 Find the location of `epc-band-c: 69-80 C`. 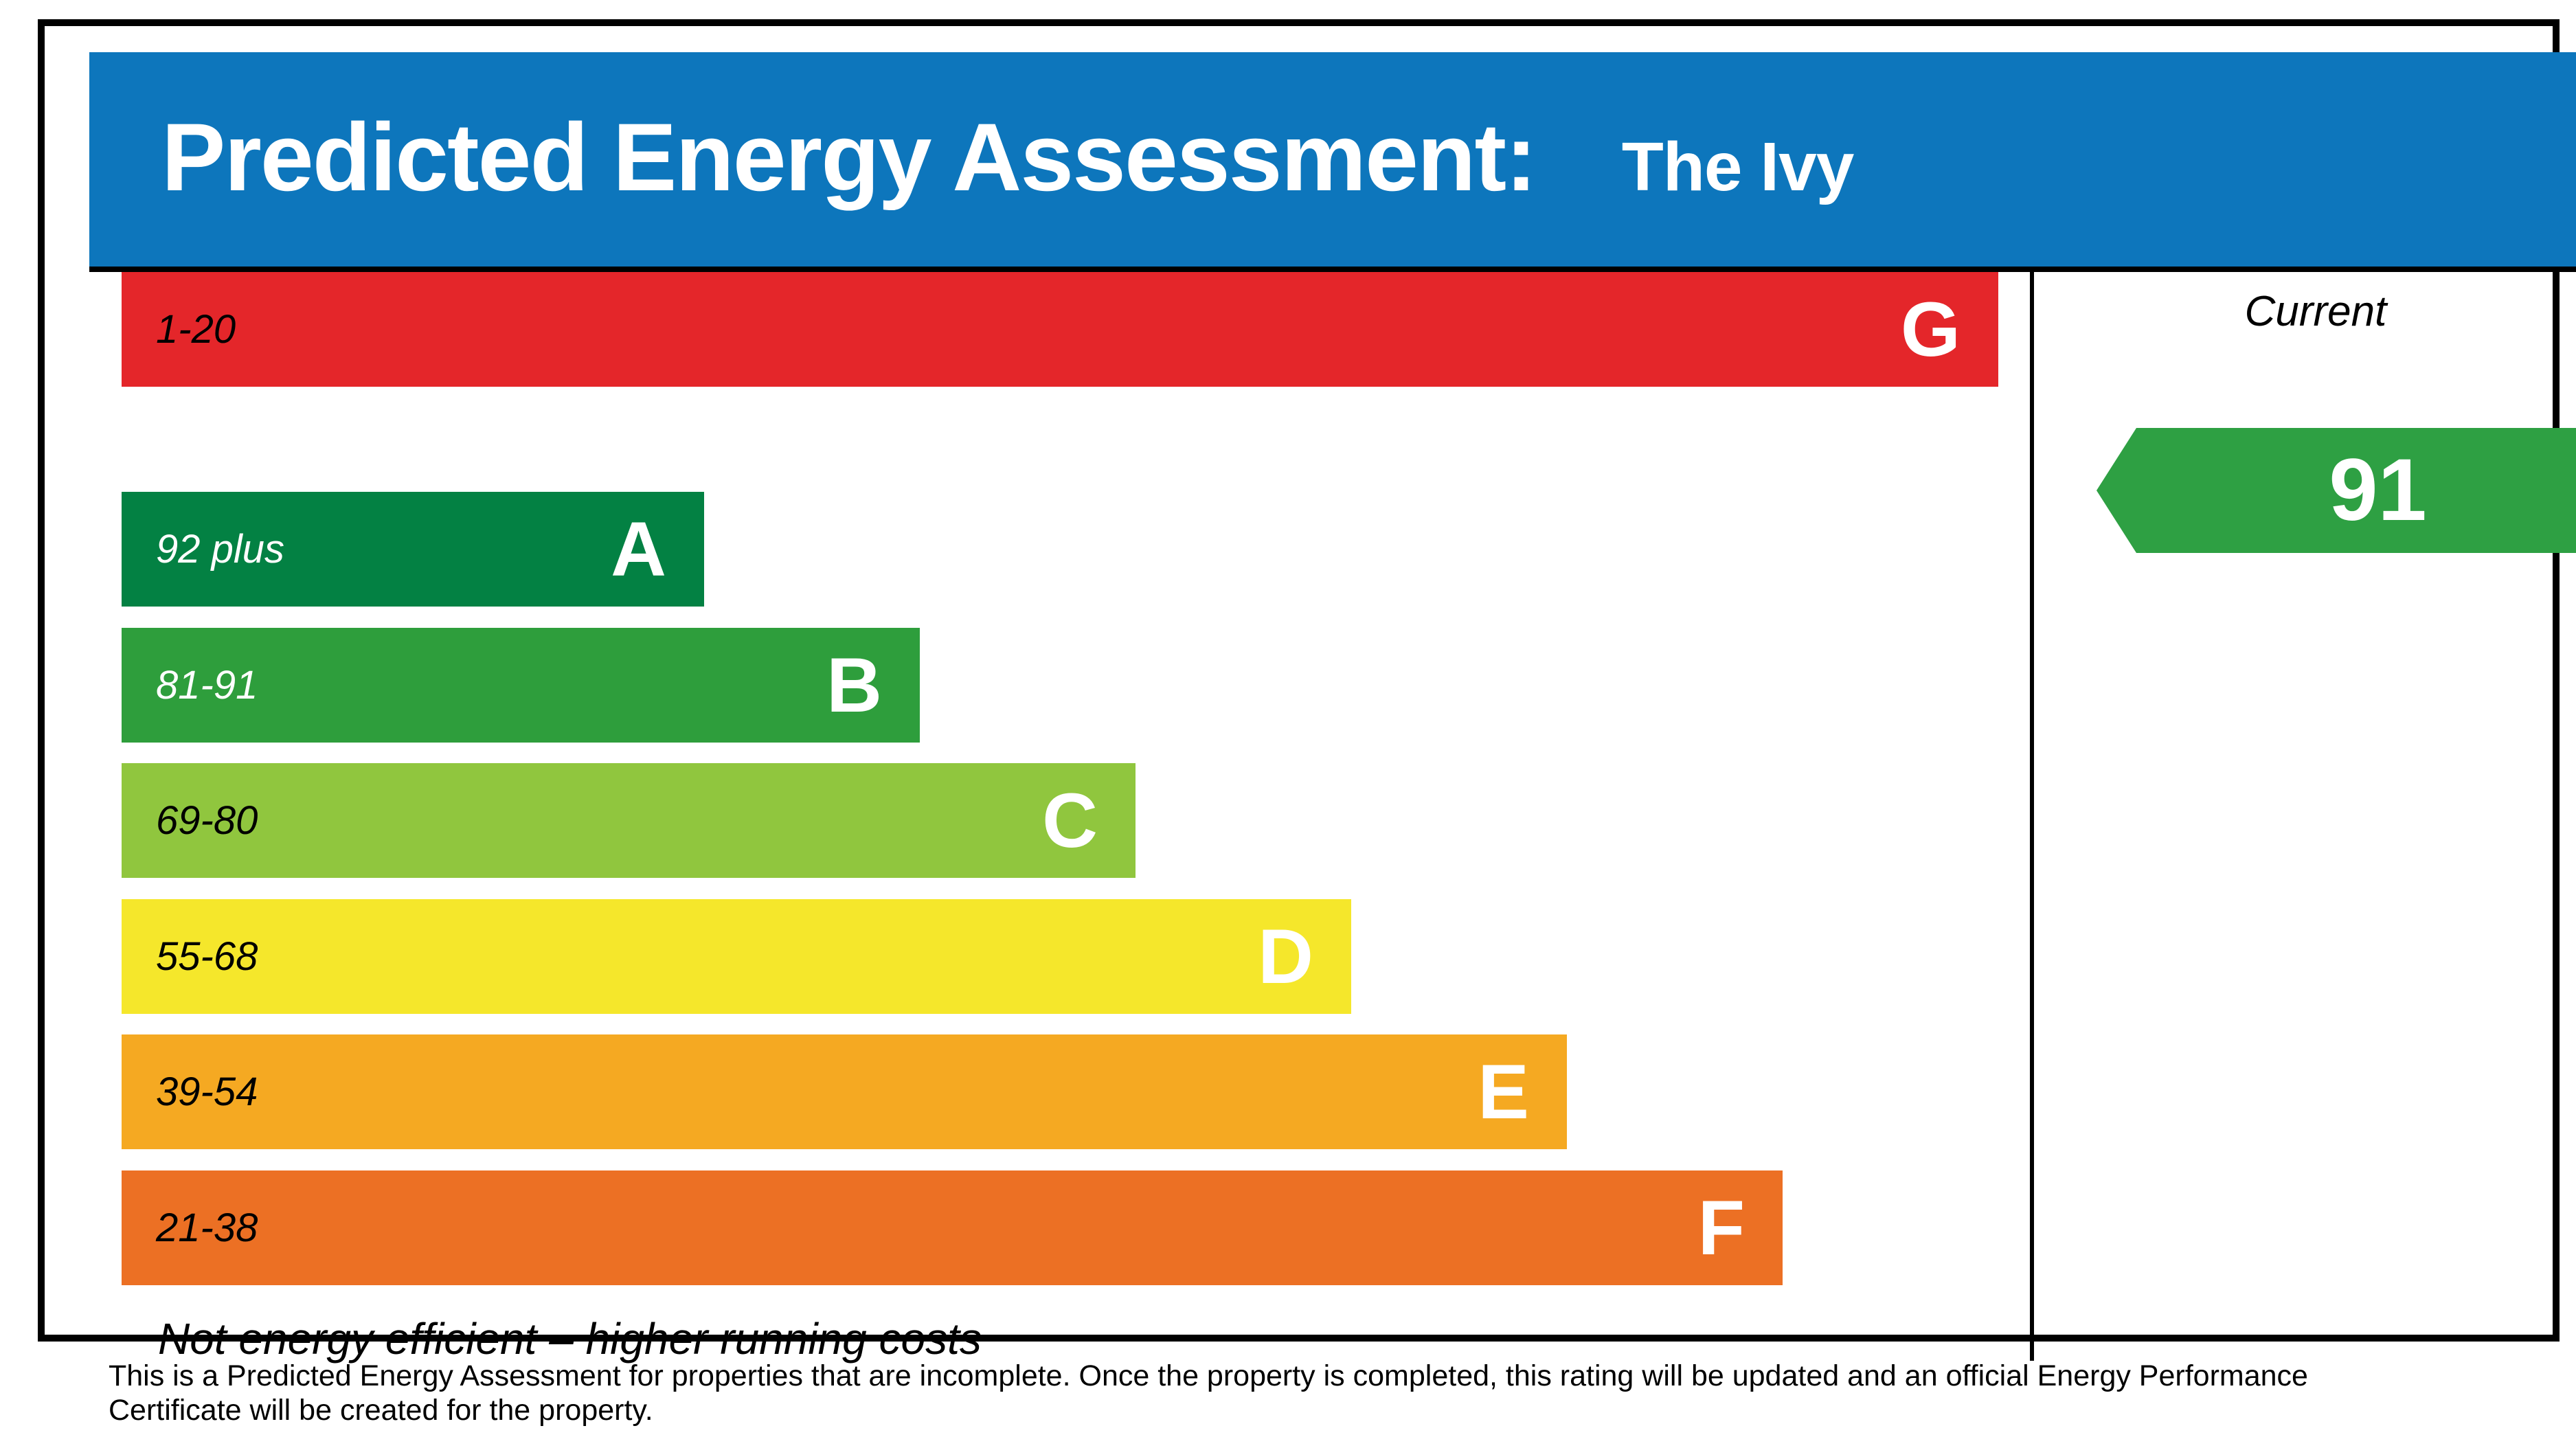

epc-band-c: 69-80 C is located at coordinates (629, 820).